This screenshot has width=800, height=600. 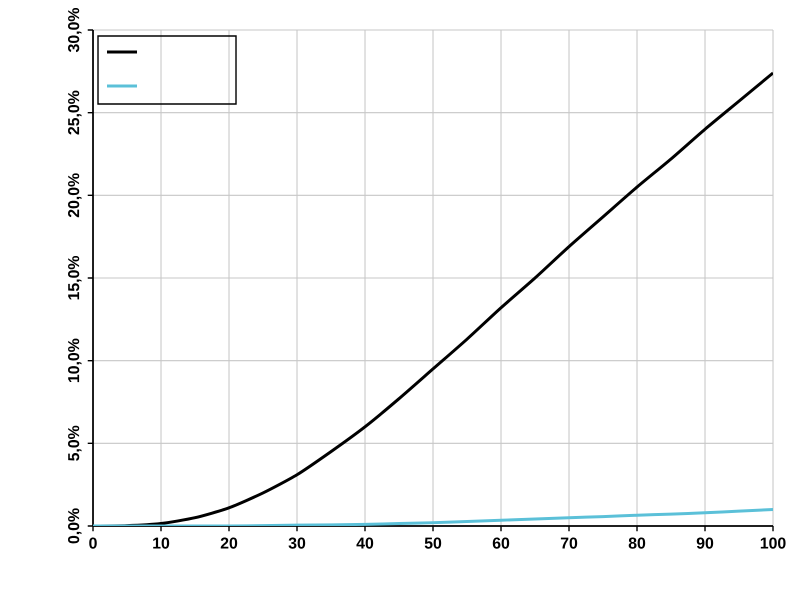 What do you see at coordinates (75, 195) in the screenshot?
I see `y-tick-label: 20,0%` at bounding box center [75, 195].